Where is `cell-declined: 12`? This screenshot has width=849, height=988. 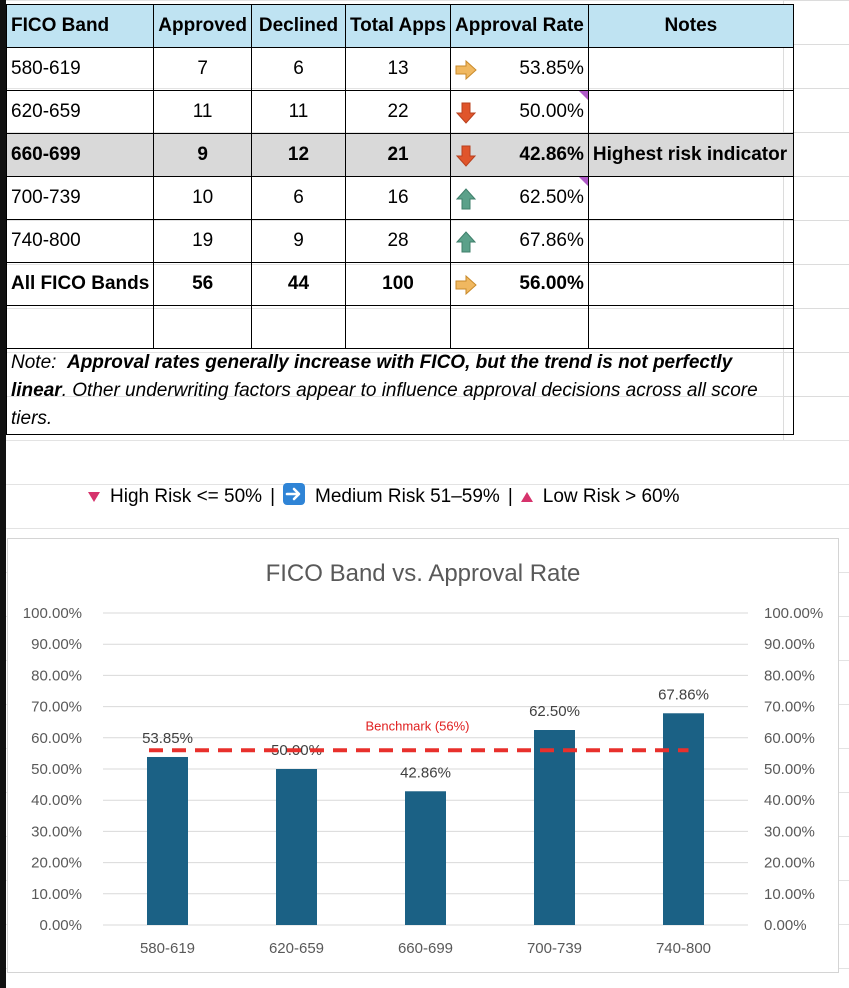 cell-declined: 12 is located at coordinates (298, 155).